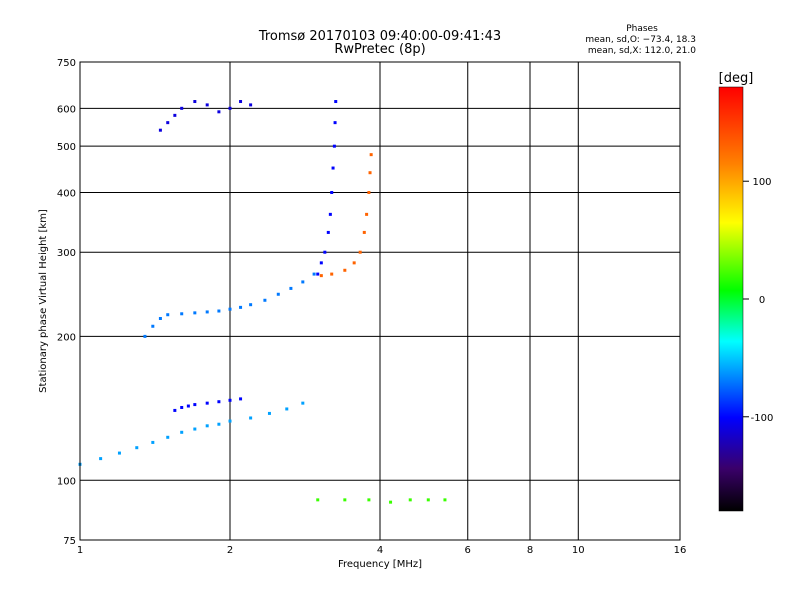 The height and width of the screenshot is (600, 800). Describe the element at coordinates (680, 550) in the screenshot. I see `x-tick-label: 16` at that location.